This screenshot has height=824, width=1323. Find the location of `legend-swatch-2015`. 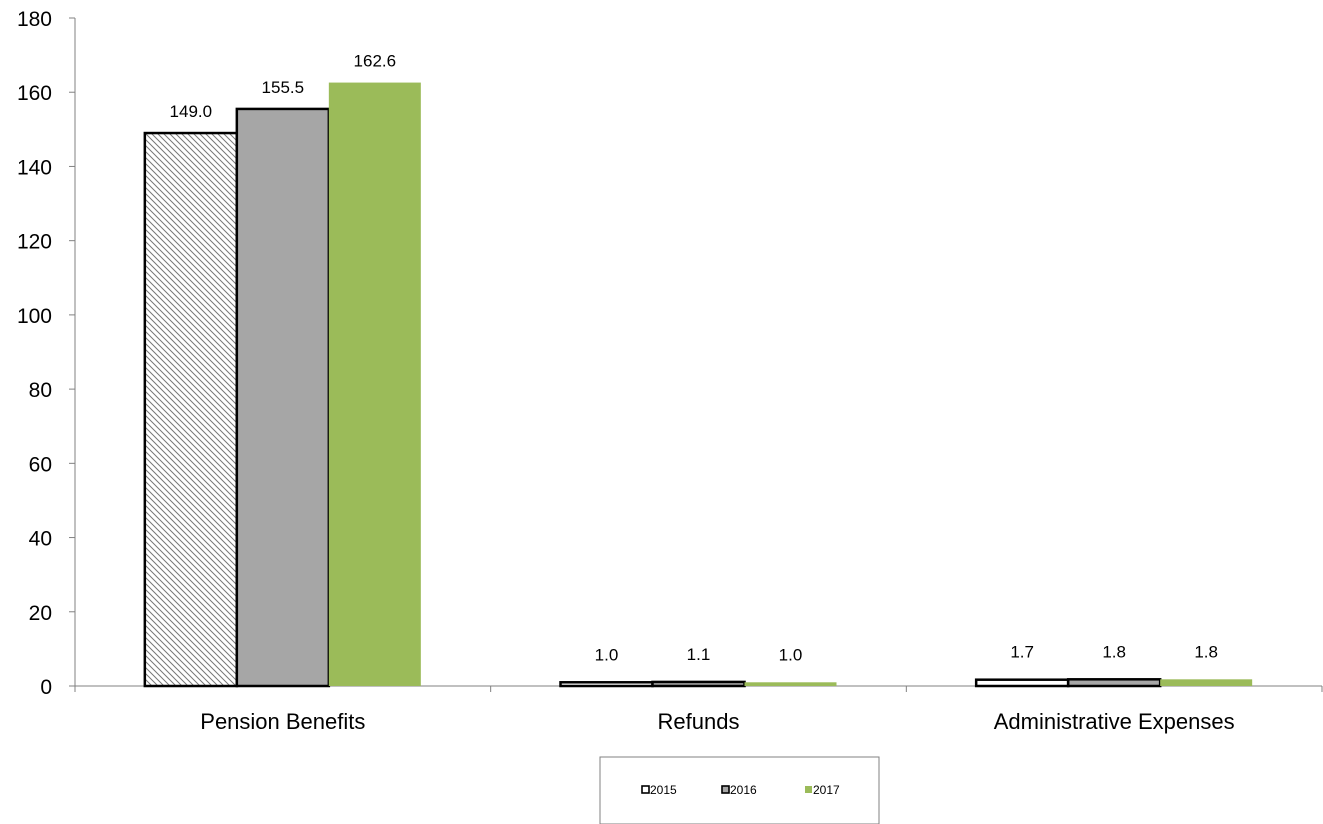

legend-swatch-2015 is located at coordinates (645, 789).